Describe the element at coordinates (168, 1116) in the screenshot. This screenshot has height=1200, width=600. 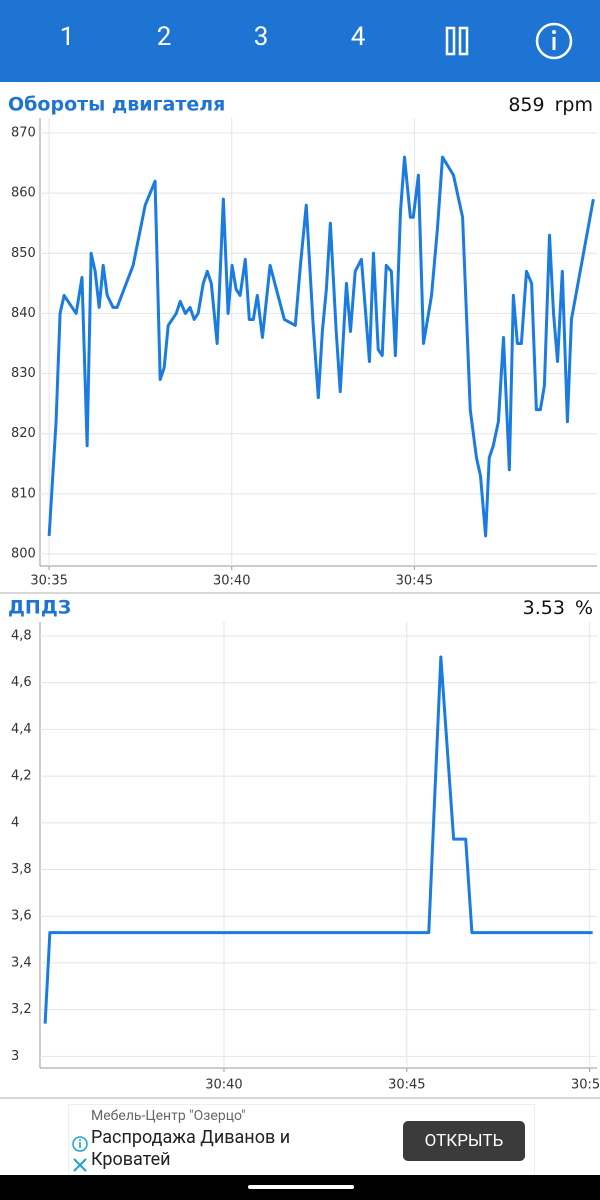
I see `ad-advertiser: Мебель-Центр "Озерцо"` at that location.